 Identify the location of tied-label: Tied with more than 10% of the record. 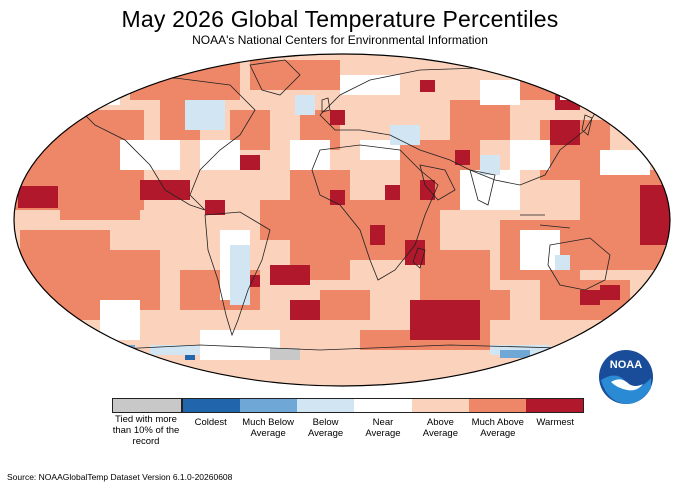
(146, 430).